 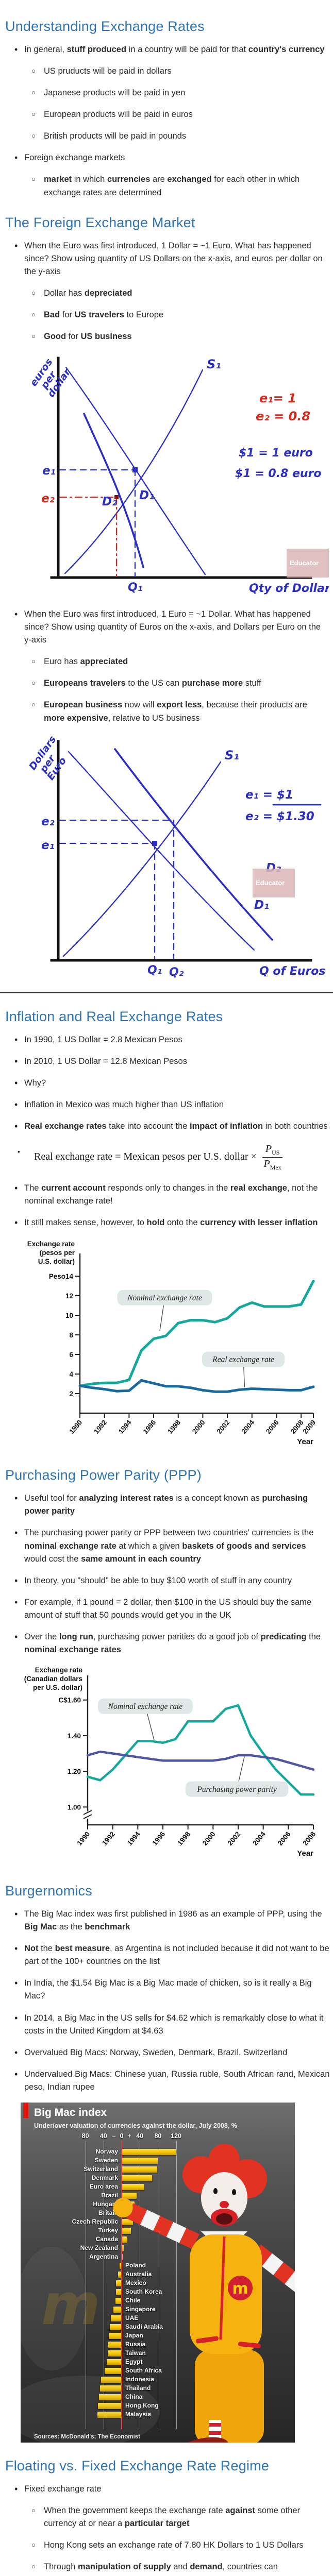 What do you see at coordinates (135, 2282) in the screenshot?
I see `bar-label: Mexico` at bounding box center [135, 2282].